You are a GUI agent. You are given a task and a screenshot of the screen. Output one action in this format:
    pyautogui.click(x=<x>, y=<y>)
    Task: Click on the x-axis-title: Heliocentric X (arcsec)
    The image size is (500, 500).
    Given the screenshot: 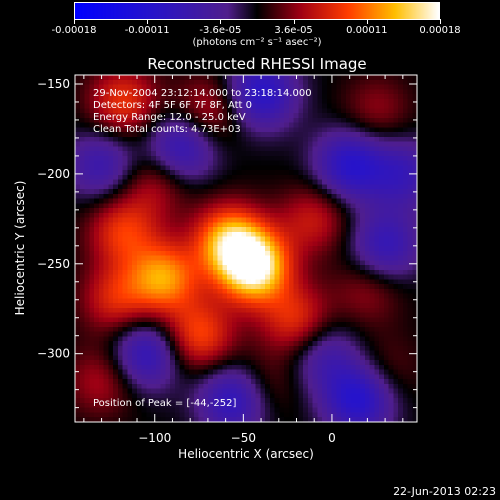 What is the action you would take?
    pyautogui.click(x=246, y=454)
    